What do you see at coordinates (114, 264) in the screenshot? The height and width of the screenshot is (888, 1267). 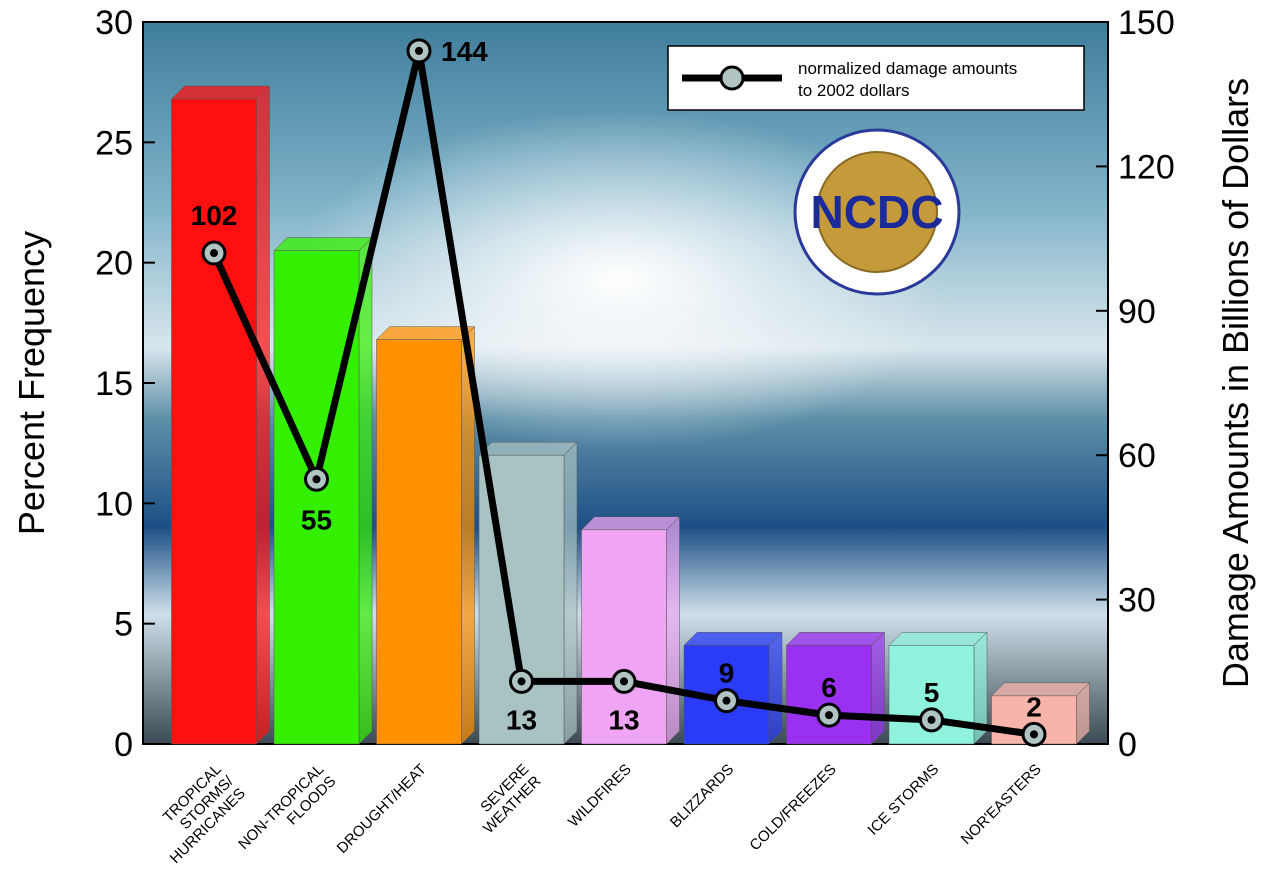 I see `y-tick-label: 20` at bounding box center [114, 264].